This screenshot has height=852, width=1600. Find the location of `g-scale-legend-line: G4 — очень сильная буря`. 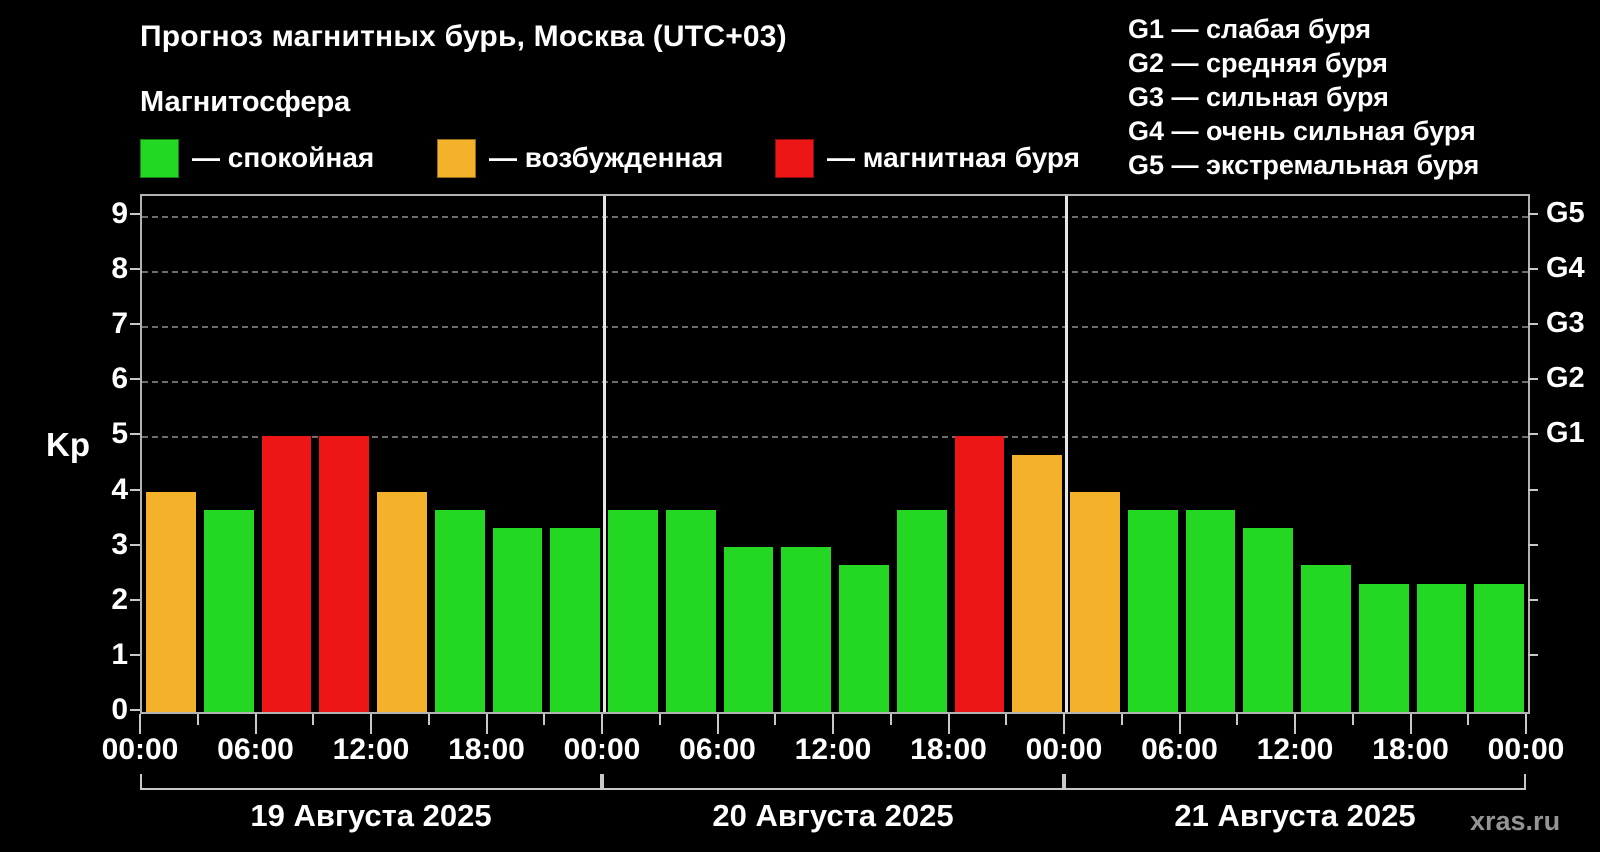

g-scale-legend-line: G4 — очень сильная буря is located at coordinates (1302, 131).